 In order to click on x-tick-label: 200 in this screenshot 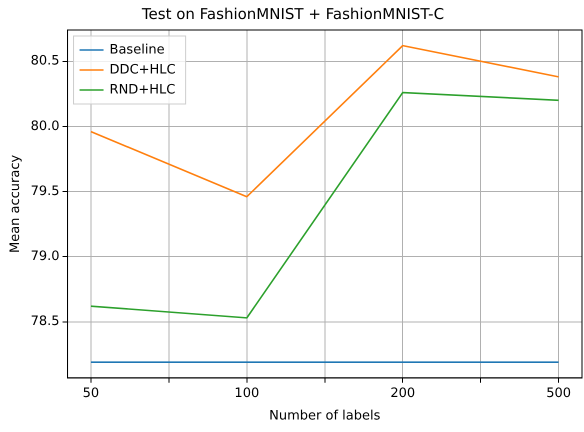, I will do `click(403, 393)`.